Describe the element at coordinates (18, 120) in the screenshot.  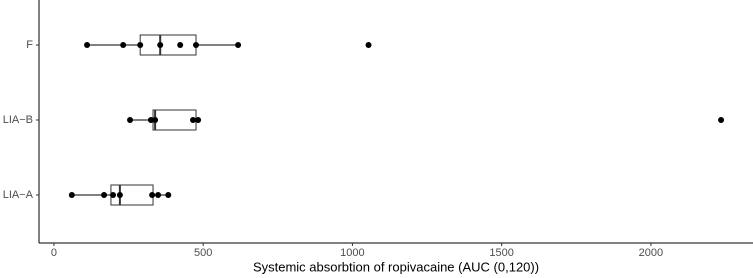
I see `y-tick-label: LIA−B` at that location.